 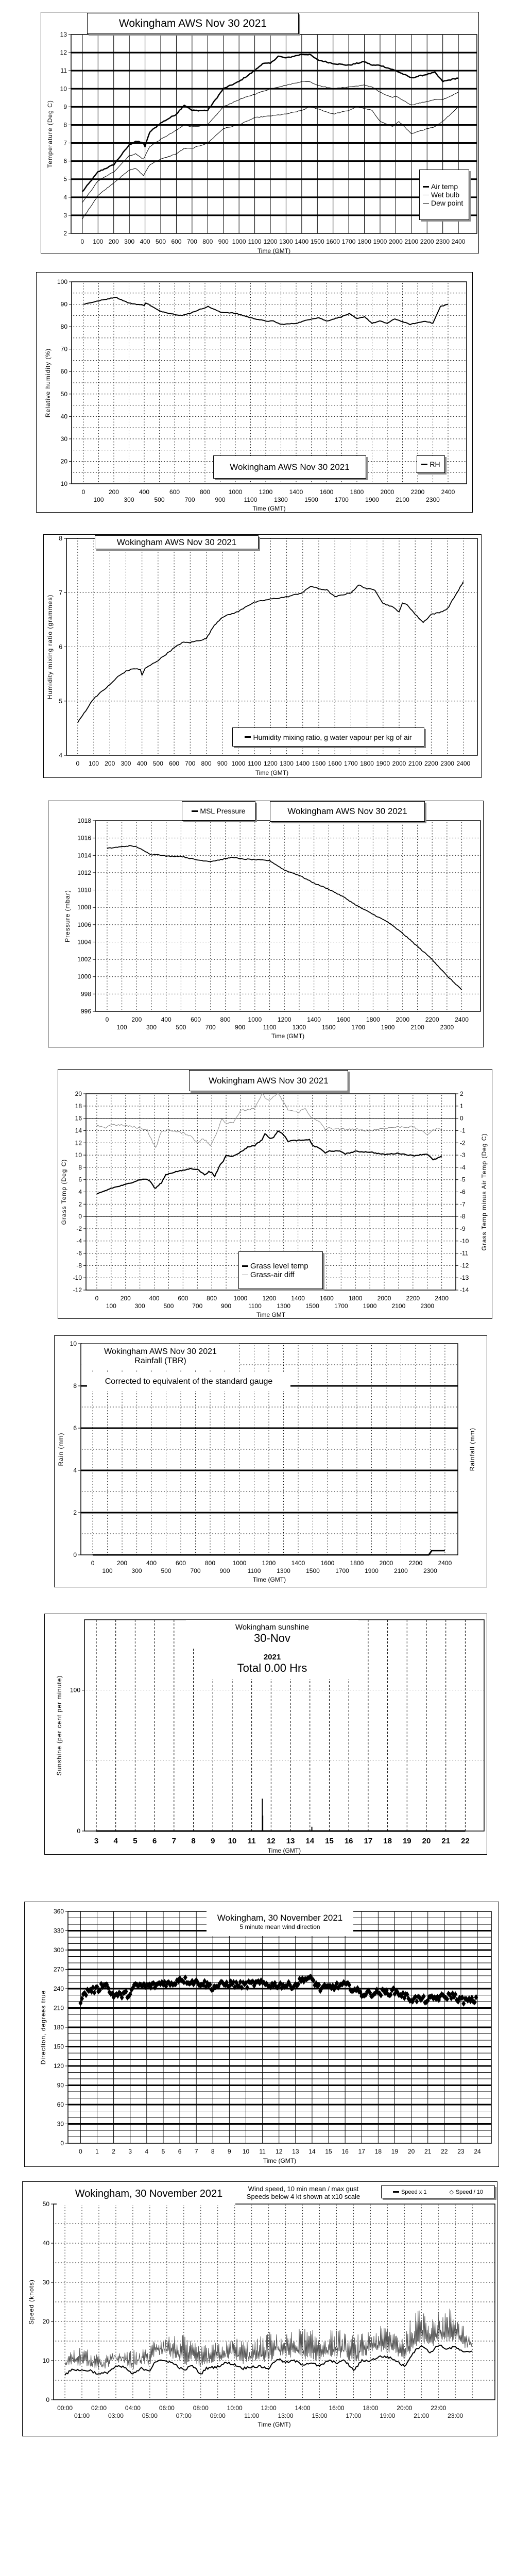 I want to click on x-tick-label: 08:00, so click(x=201, y=2408).